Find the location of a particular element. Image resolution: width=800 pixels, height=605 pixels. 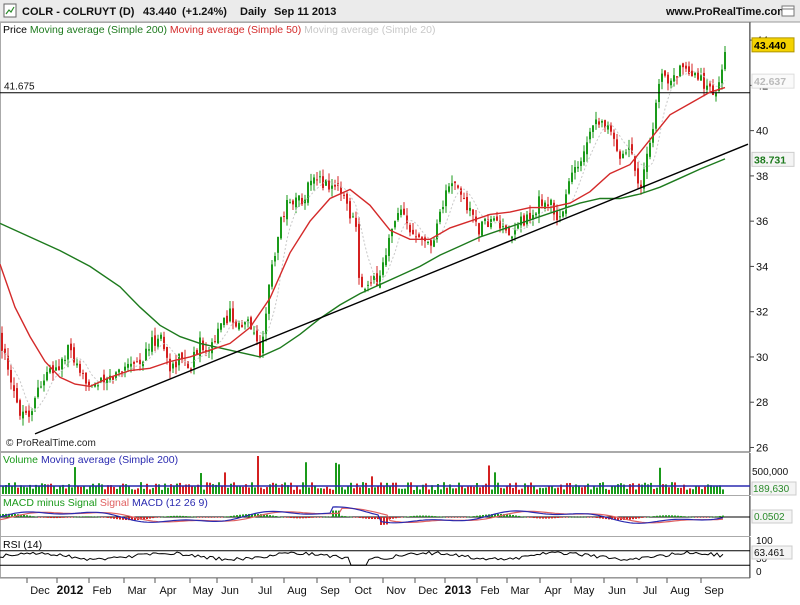

legend-entry: MACD (12 26 9) is located at coordinates (168, 503).